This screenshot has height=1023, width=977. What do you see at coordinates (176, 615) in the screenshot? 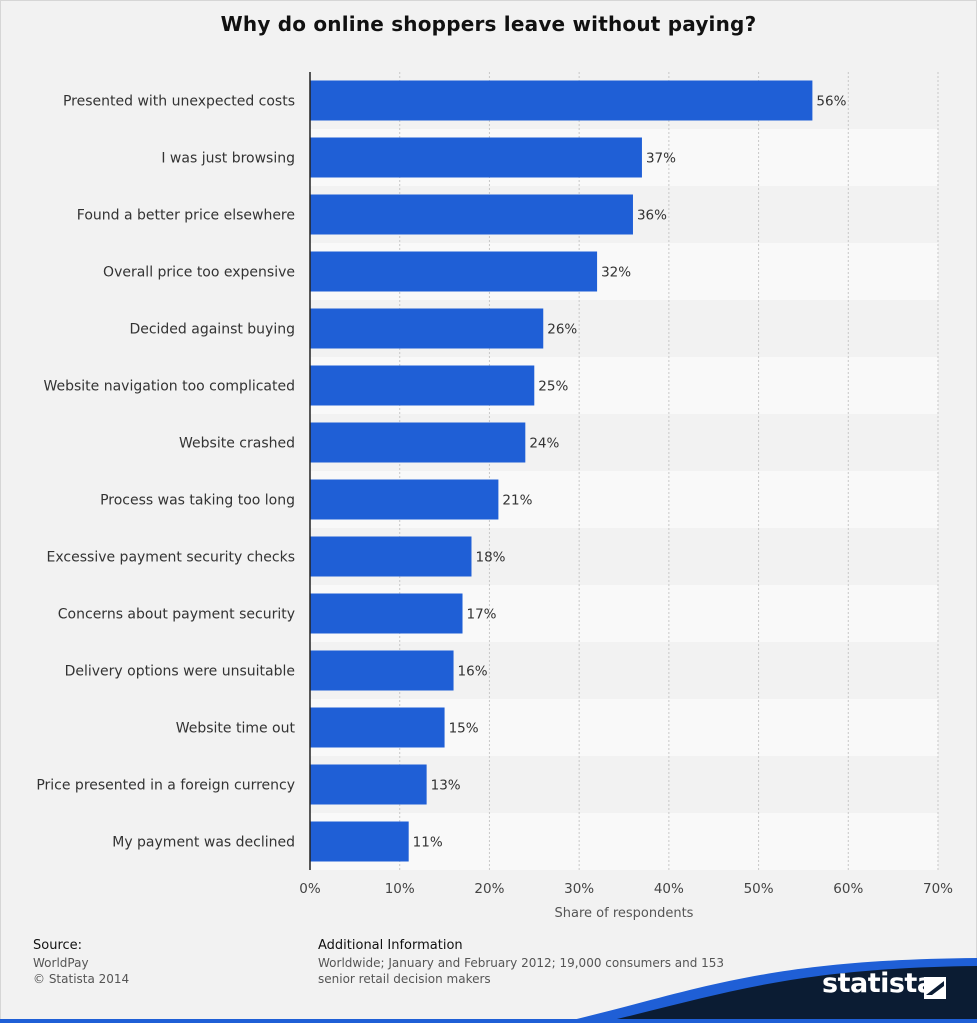
I see `category-label: Concerns about payment security` at bounding box center [176, 615].